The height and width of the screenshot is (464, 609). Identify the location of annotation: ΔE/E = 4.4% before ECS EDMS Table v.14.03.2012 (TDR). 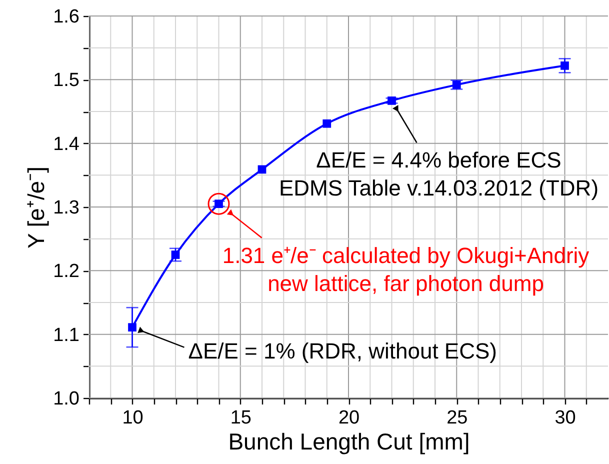
(438, 174).